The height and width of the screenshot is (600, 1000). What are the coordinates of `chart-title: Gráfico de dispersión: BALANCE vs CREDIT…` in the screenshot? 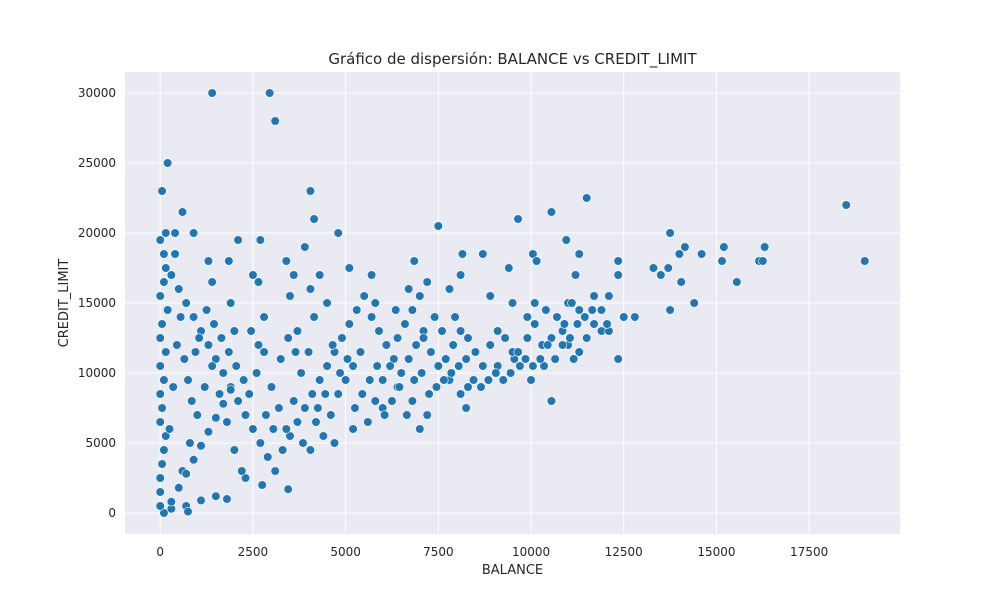 It's located at (512, 59).